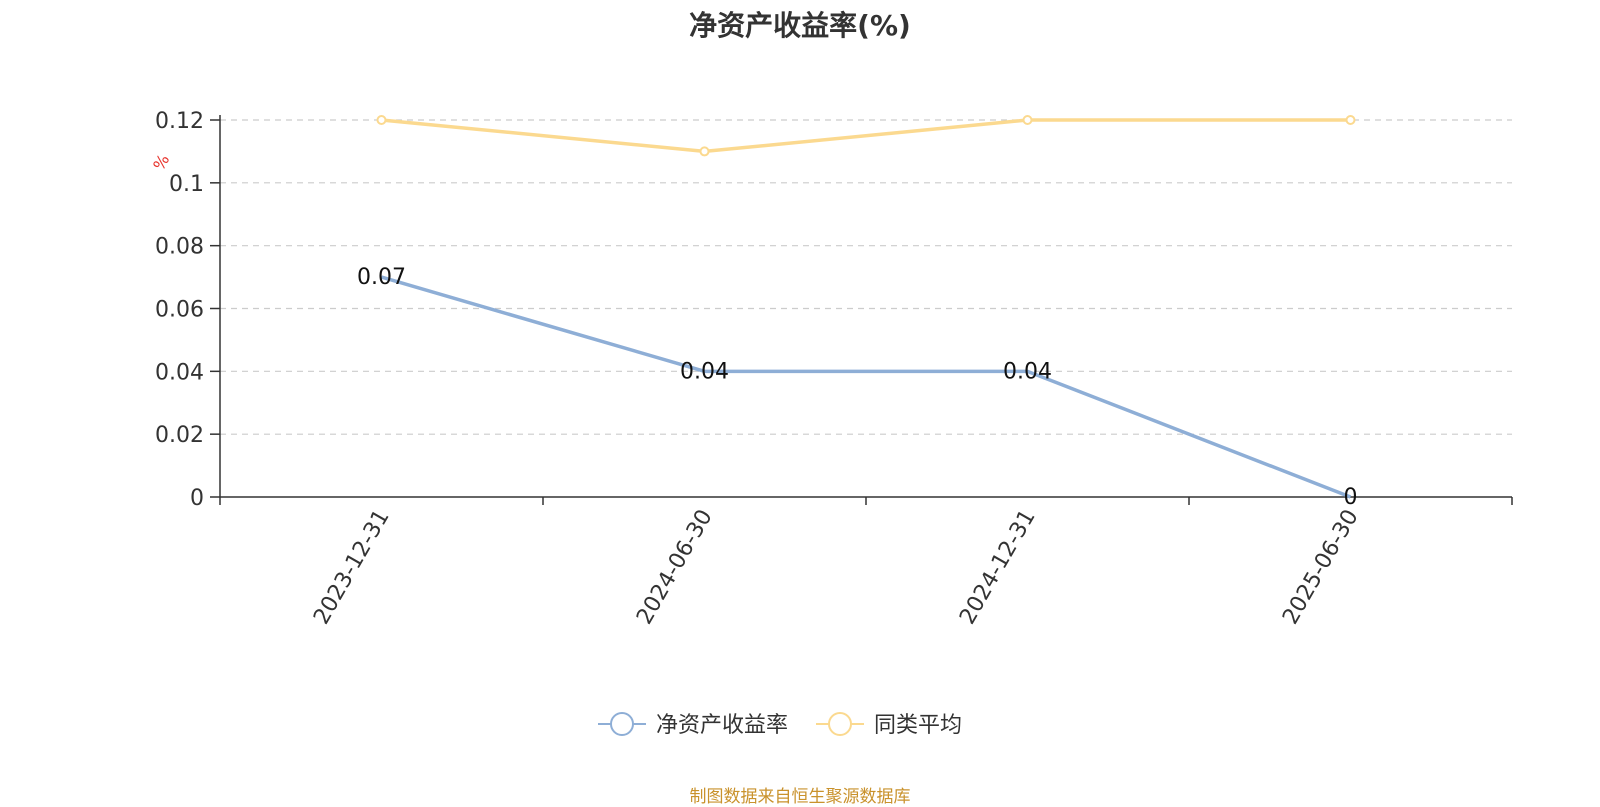 The image size is (1600, 807). Describe the element at coordinates (675, 567) in the screenshot. I see `x-tick-label: 2024-06-30` at that location.